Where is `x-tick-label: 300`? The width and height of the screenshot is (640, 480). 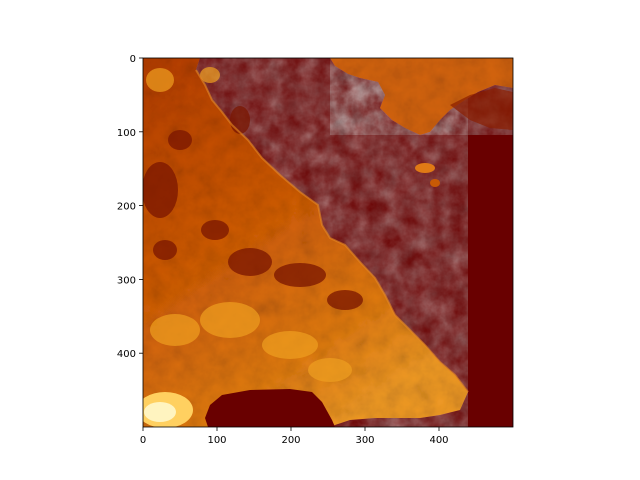 x-tick-label: 300 is located at coordinates (364, 440).